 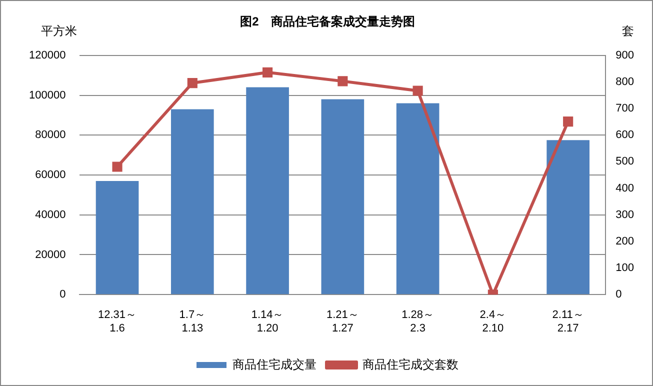 I want to click on y-tick-label: 80000, so click(x=50, y=135).